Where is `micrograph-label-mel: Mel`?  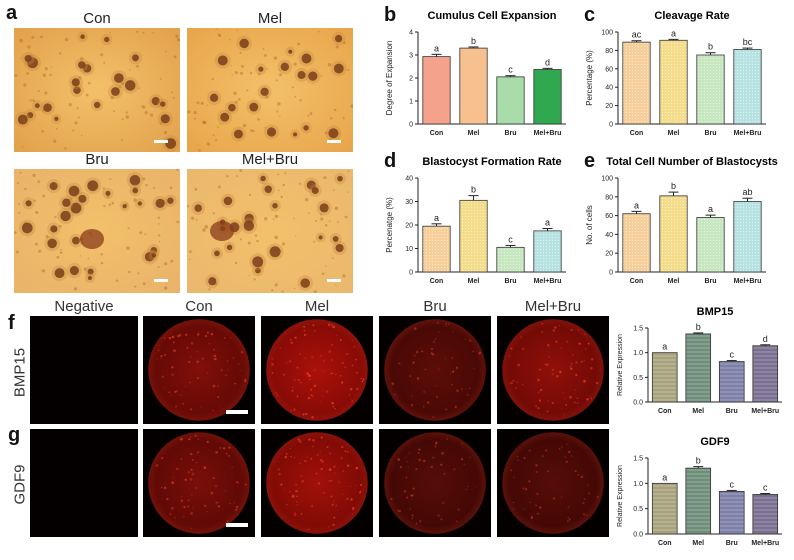
micrograph-label-mel: Mel is located at coordinates (270, 18).